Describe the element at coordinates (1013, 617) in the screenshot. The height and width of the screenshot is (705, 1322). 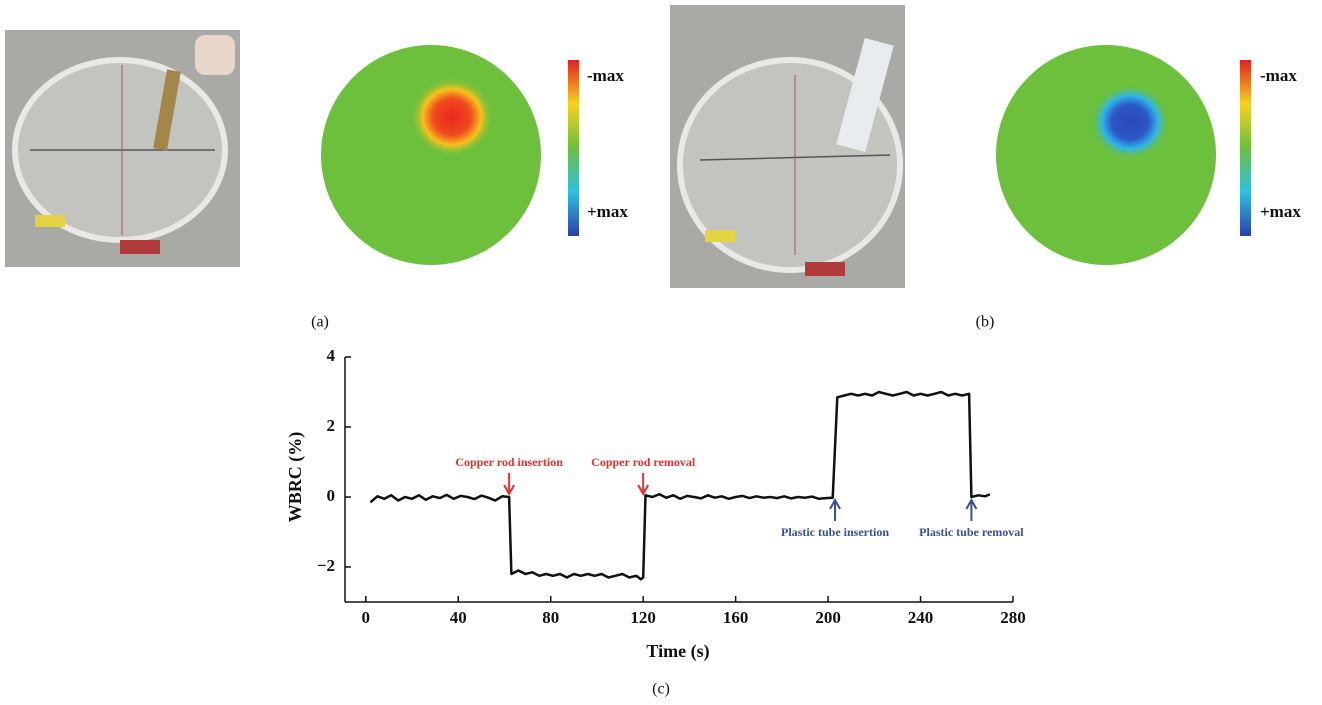
I see `x-tick-label: 280` at that location.